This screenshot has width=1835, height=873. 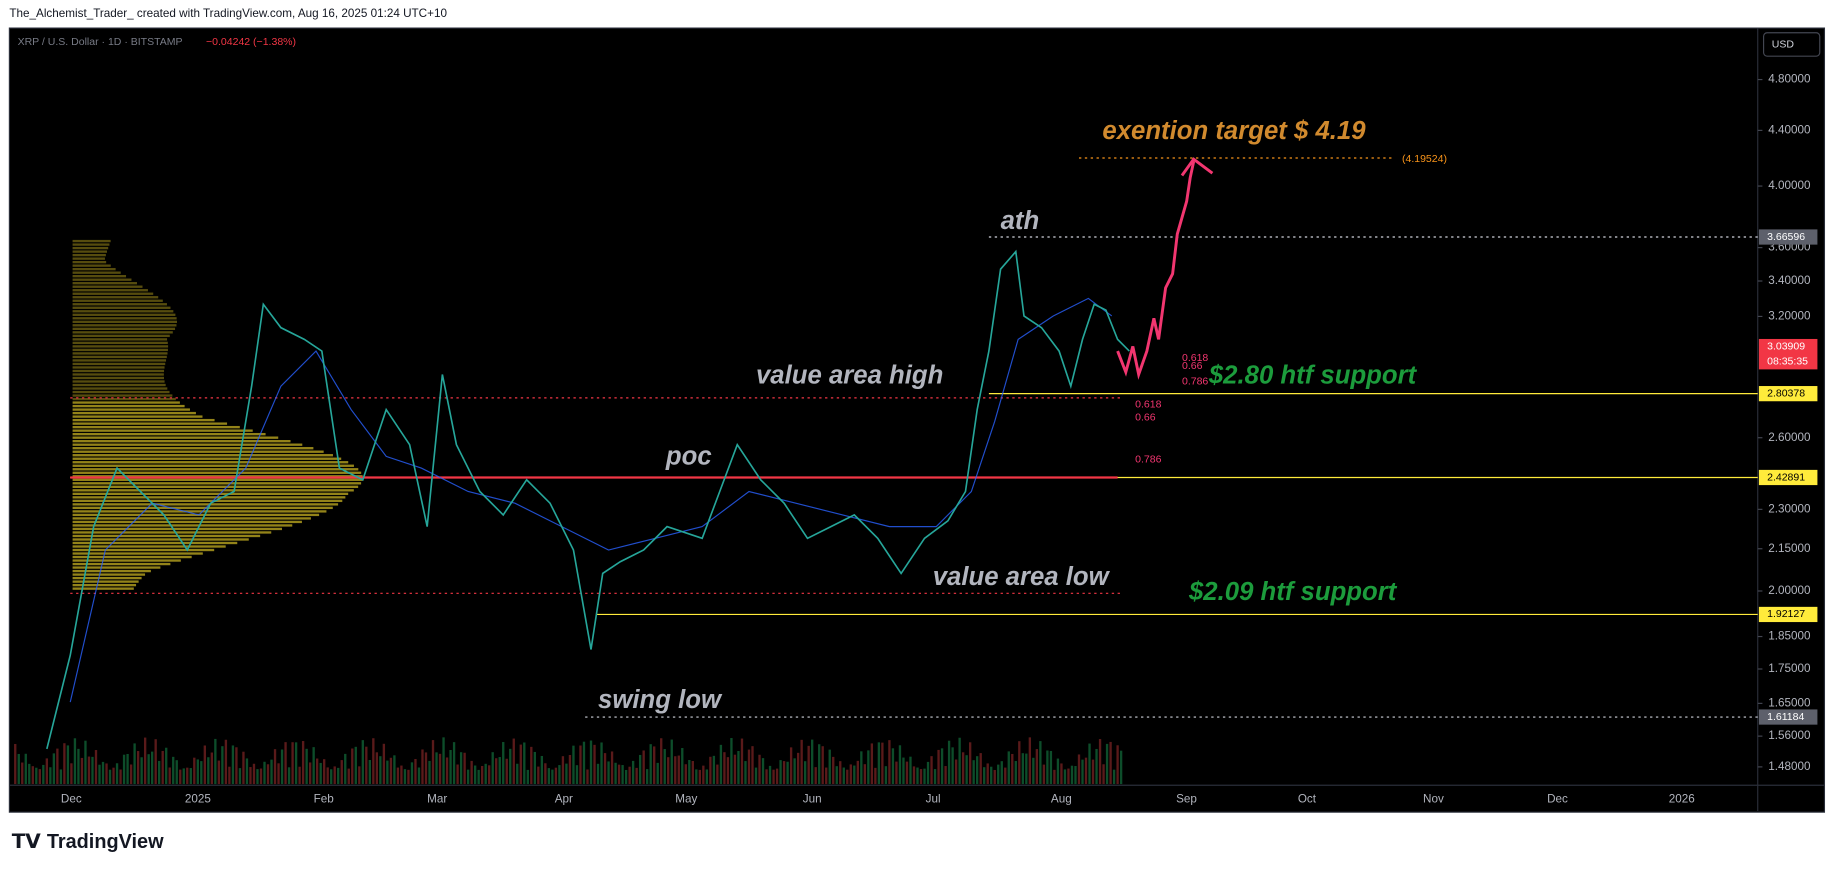 I want to click on price-tick-label: 2.15000, so click(x=1789, y=548).